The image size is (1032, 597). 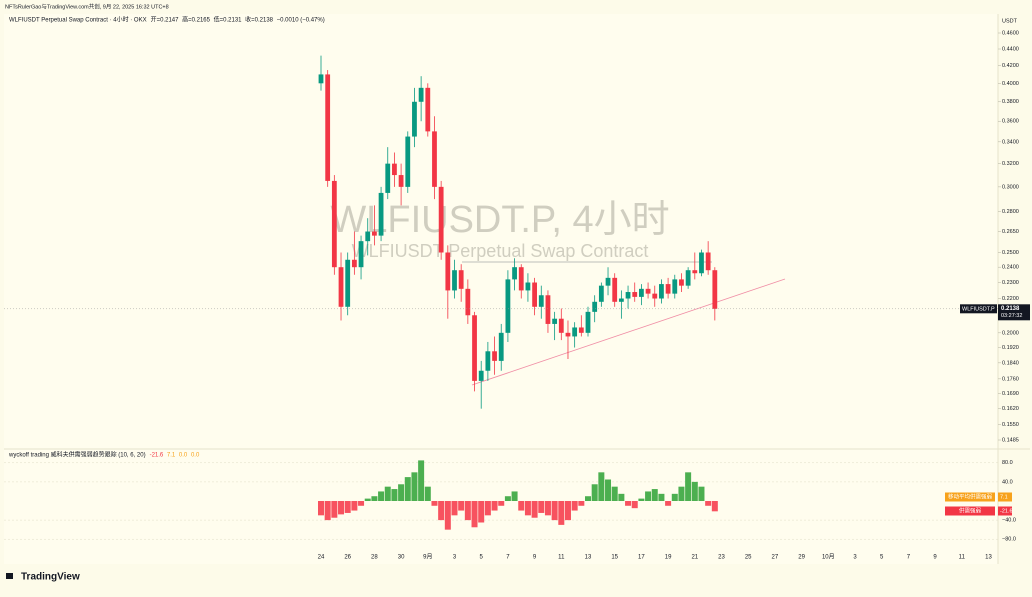 What do you see at coordinates (801, 558) in the screenshot?
I see `x-tick-label: 29` at bounding box center [801, 558].